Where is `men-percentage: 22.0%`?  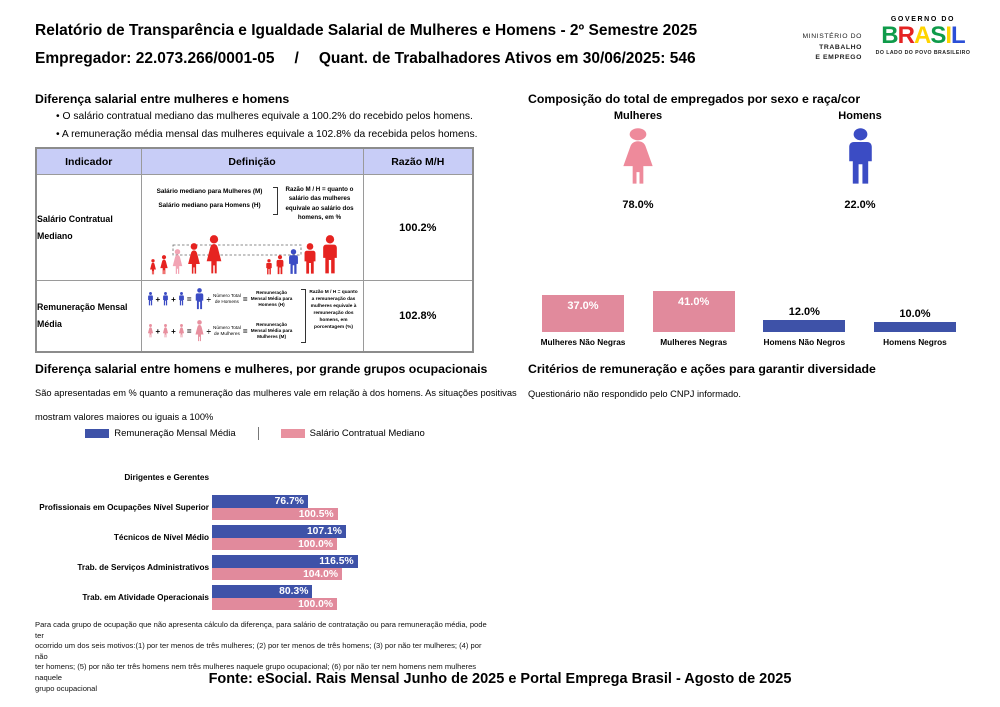
men-percentage: 22.0% is located at coordinates (860, 205).